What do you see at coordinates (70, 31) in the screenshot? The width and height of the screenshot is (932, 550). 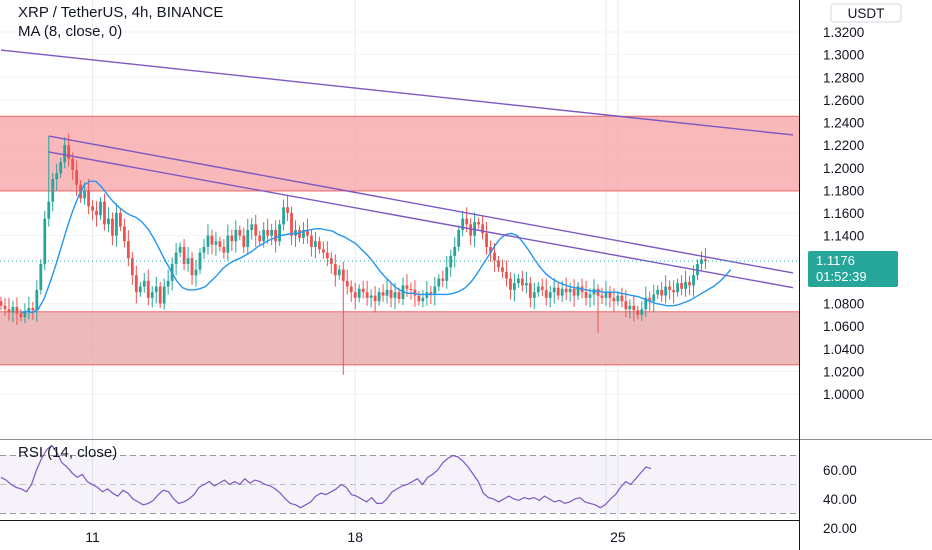 I see `ma-indicator-label: MA (8, close, 0)` at bounding box center [70, 31].